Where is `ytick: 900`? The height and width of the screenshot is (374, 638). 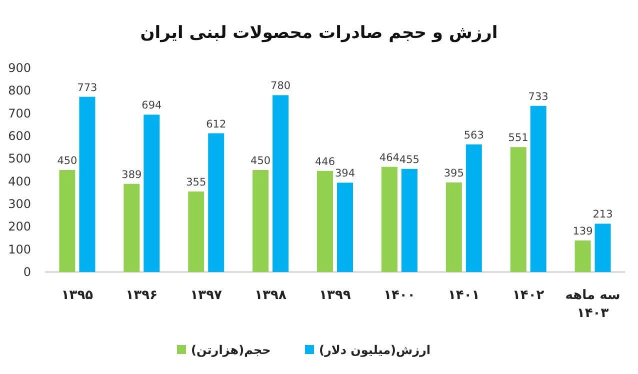 ytick: 900 is located at coordinates (19, 68).